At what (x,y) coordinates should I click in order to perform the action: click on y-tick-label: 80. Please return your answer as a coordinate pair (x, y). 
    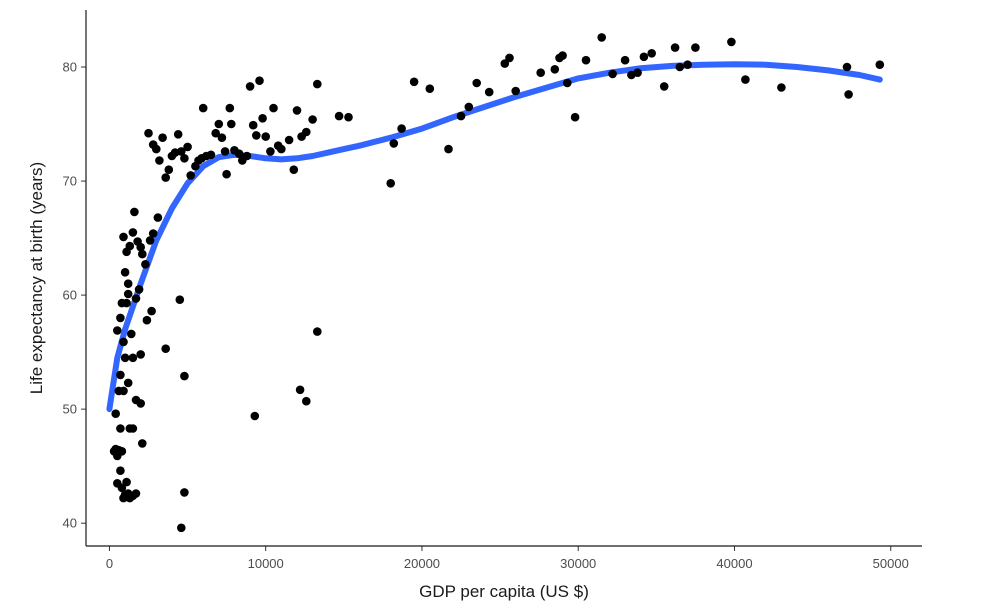
    Looking at the image, I should click on (70, 67).